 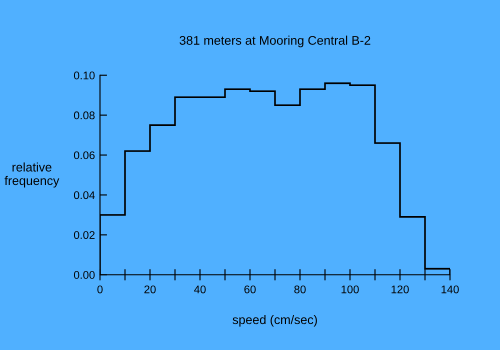 I want to click on x-axis-title: speed (cm/sec), so click(x=274, y=320).